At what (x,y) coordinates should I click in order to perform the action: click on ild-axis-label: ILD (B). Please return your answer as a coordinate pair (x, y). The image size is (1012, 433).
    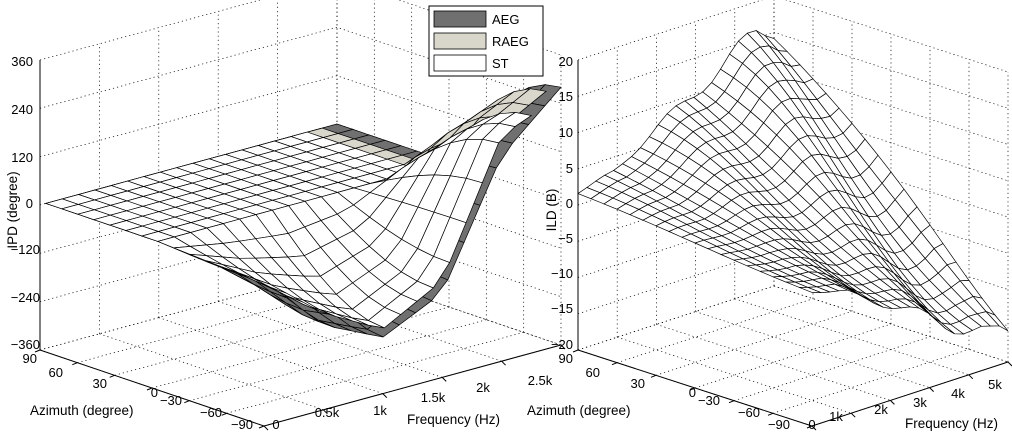
    Looking at the image, I should click on (551, 210).